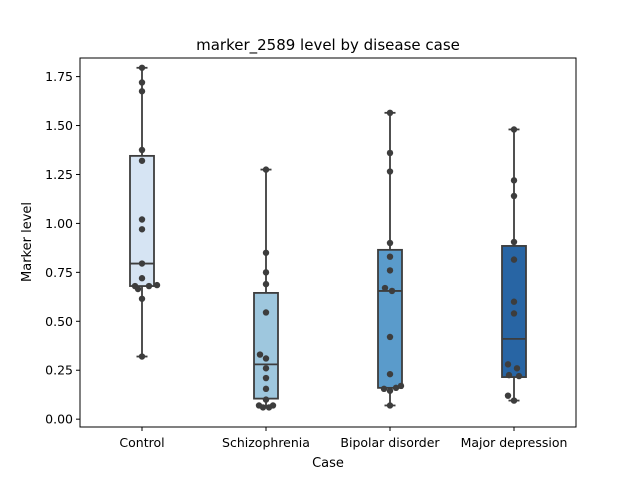 Image resolution: width=640 pixels, height=480 pixels. What do you see at coordinates (59, 76) in the screenshot?
I see `y-tick-label: 1.75` at bounding box center [59, 76].